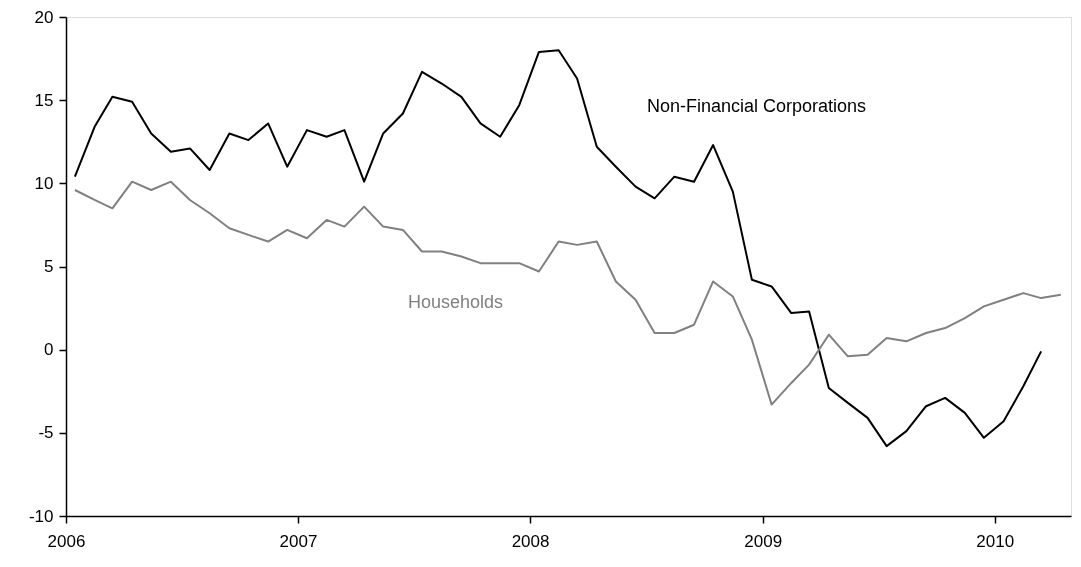  I want to click on x-tick-label: 2007, so click(298, 541).